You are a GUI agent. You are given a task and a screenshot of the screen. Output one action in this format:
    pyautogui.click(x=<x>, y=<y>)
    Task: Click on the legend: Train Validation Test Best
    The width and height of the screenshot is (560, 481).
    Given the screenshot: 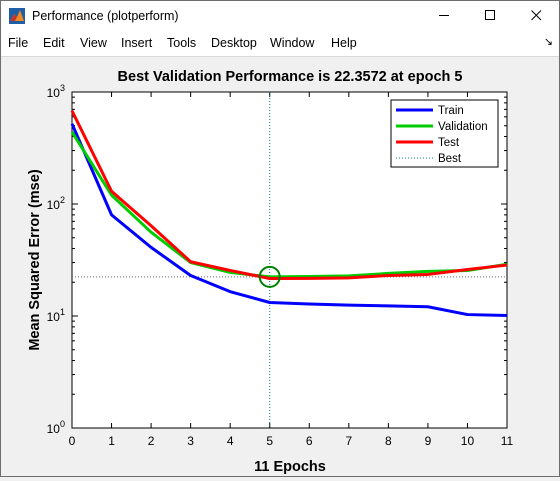 What is the action you would take?
    pyautogui.click(x=444, y=133)
    